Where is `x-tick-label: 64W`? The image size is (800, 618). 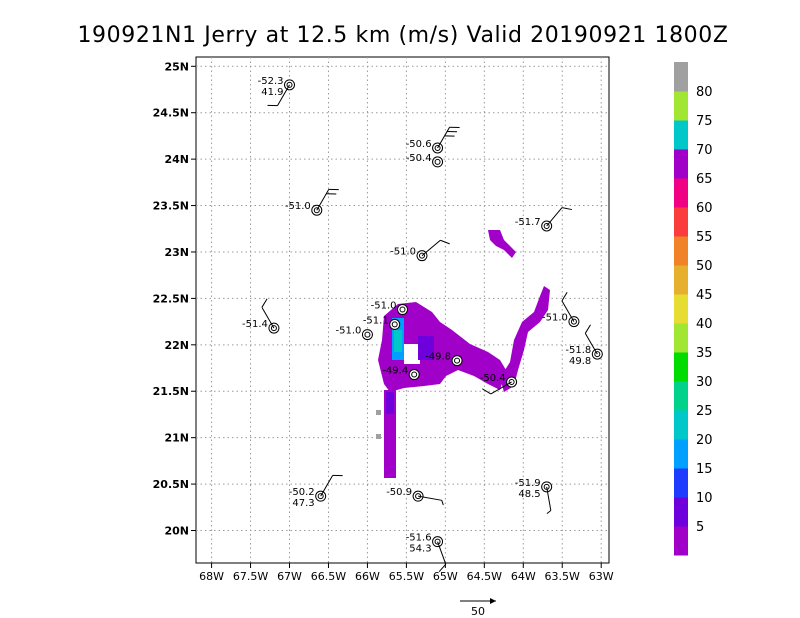 x-tick-label: 64W is located at coordinates (523, 576).